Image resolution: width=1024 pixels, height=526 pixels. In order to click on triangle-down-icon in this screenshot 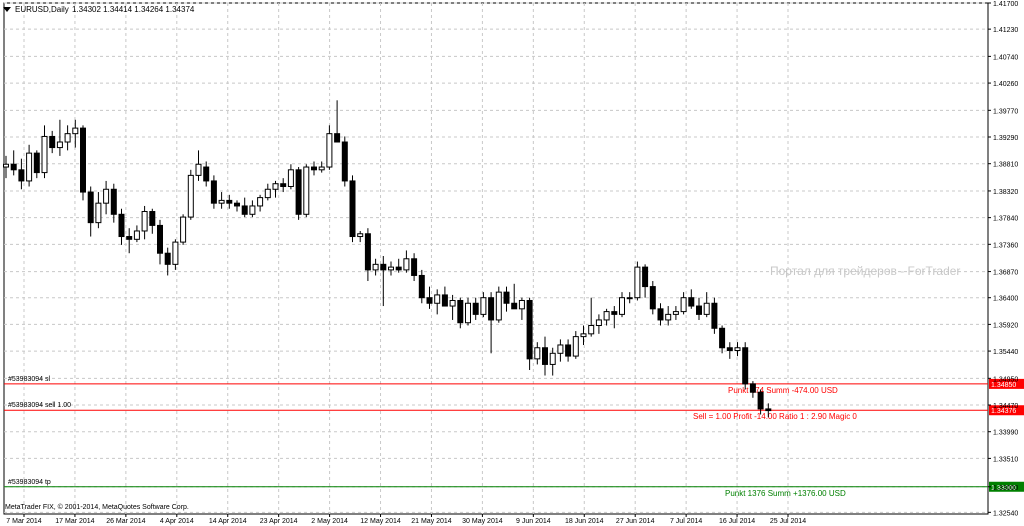, I will do `click(7, 9)`.